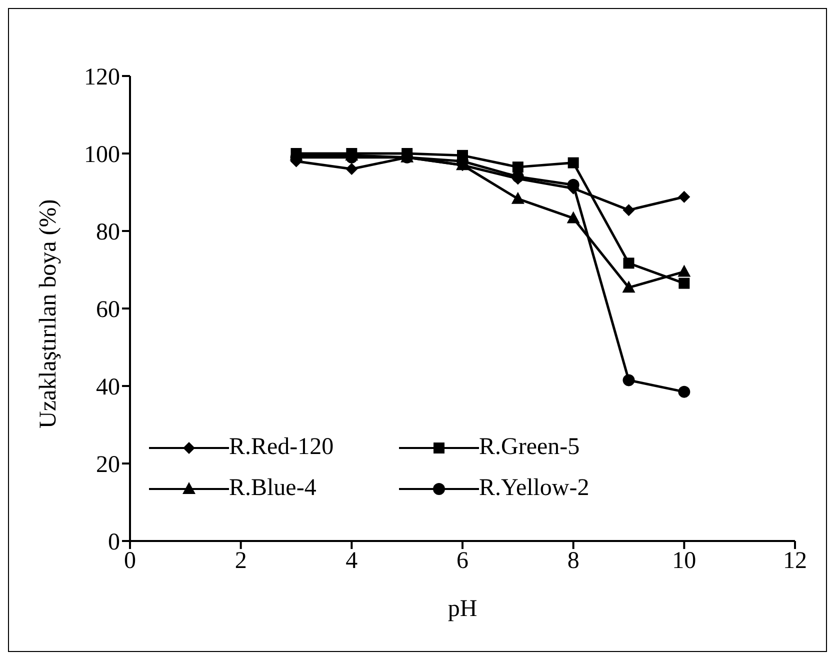 Image resolution: width=835 pixels, height=660 pixels. Describe the element at coordinates (462, 561) in the screenshot. I see `x-tick-label: 6` at that location.